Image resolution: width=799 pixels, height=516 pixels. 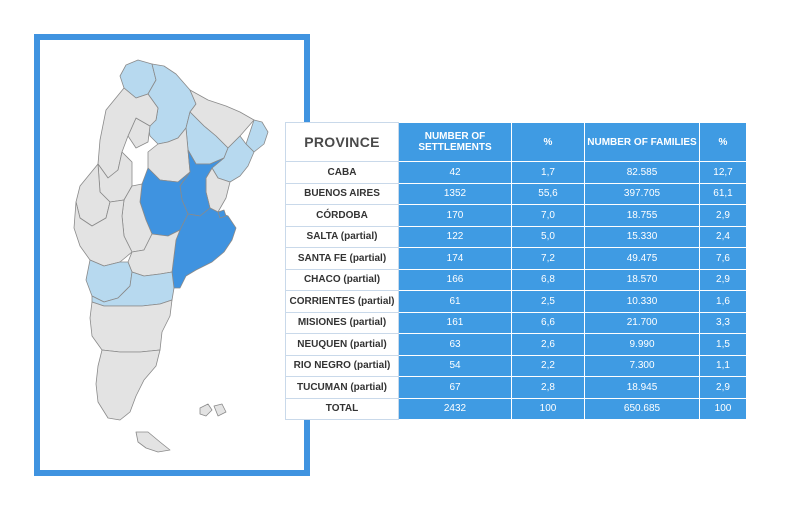 What do you see at coordinates (455, 387) in the screenshot?
I see `cell-settlements: 67` at bounding box center [455, 387].